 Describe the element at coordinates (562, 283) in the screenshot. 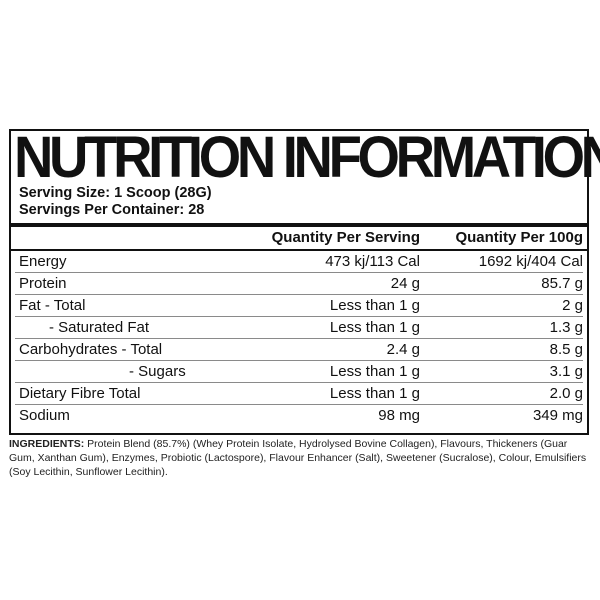

I see `per-100g-value: 85.7 g` at that location.